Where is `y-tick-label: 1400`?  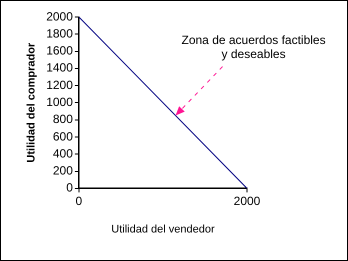
y-tick-label: 1400 is located at coordinates (60, 67).